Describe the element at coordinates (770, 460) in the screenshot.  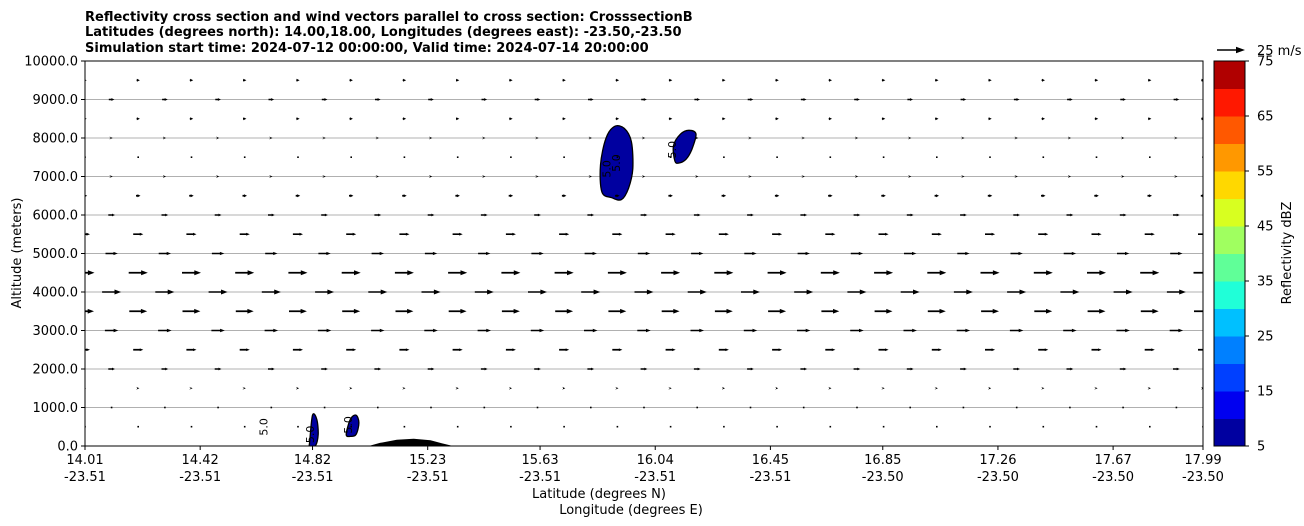
I see `x-tick-label-latitude: 16.45` at that location.